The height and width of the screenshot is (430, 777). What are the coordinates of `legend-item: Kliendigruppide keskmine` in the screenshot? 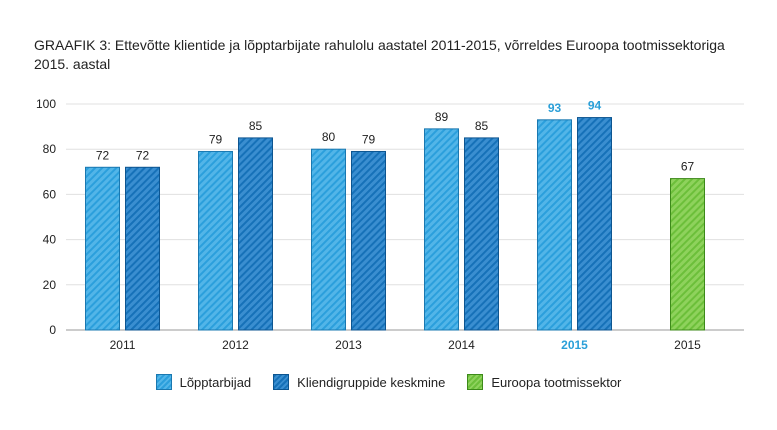 It's located at (359, 382).